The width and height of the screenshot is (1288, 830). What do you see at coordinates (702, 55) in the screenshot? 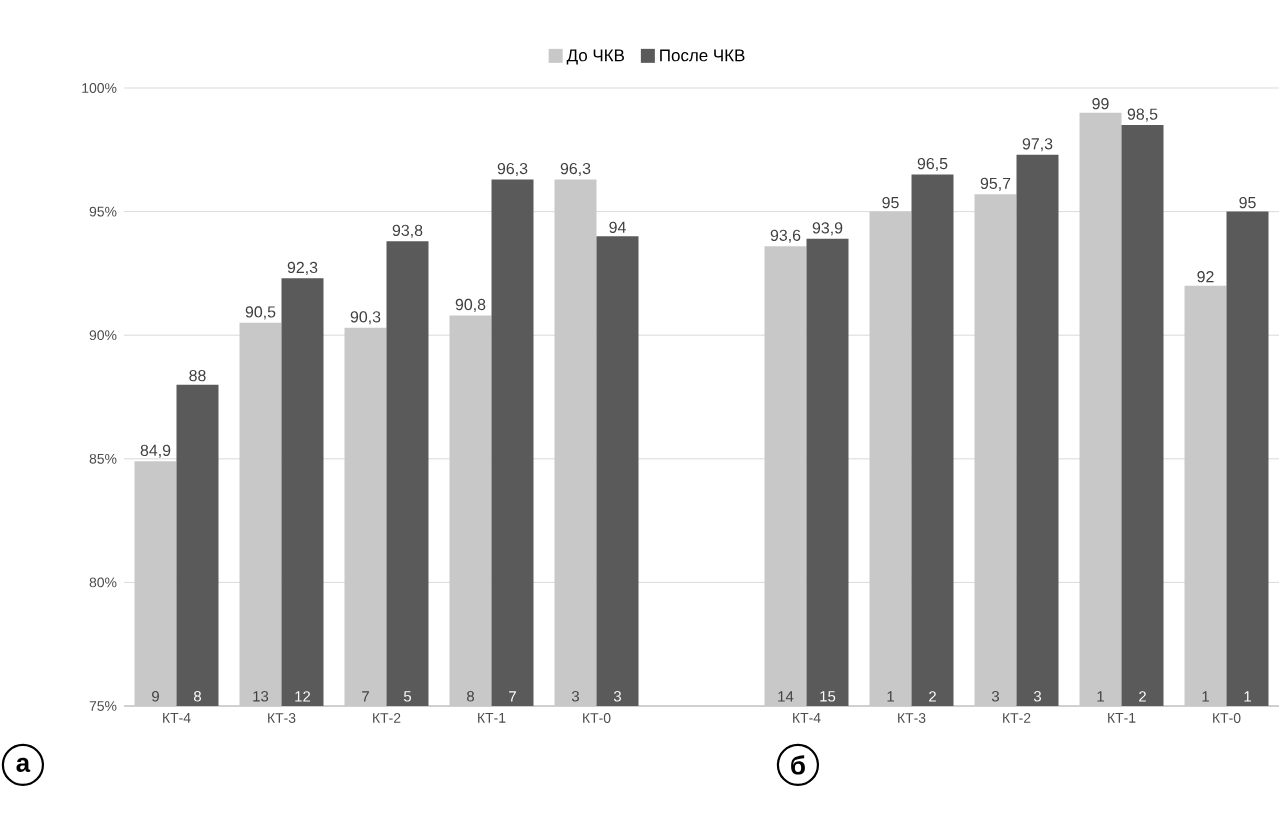
I see `legend-label: После ЧКВ` at bounding box center [702, 55].